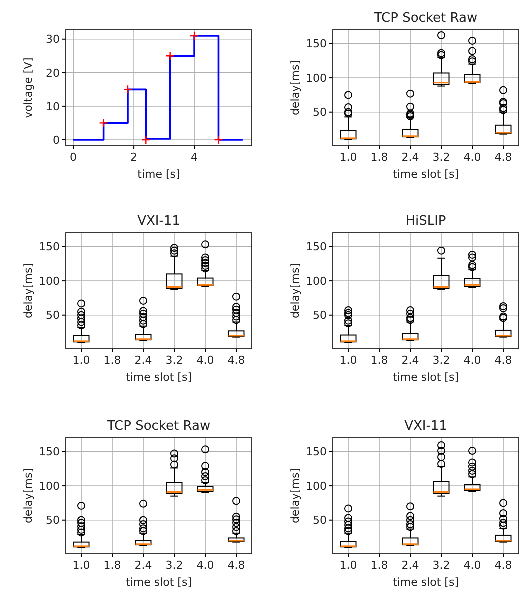 The height and width of the screenshot is (592, 526). I want to click on y-axis-title: voltage [V], so click(28, 88).